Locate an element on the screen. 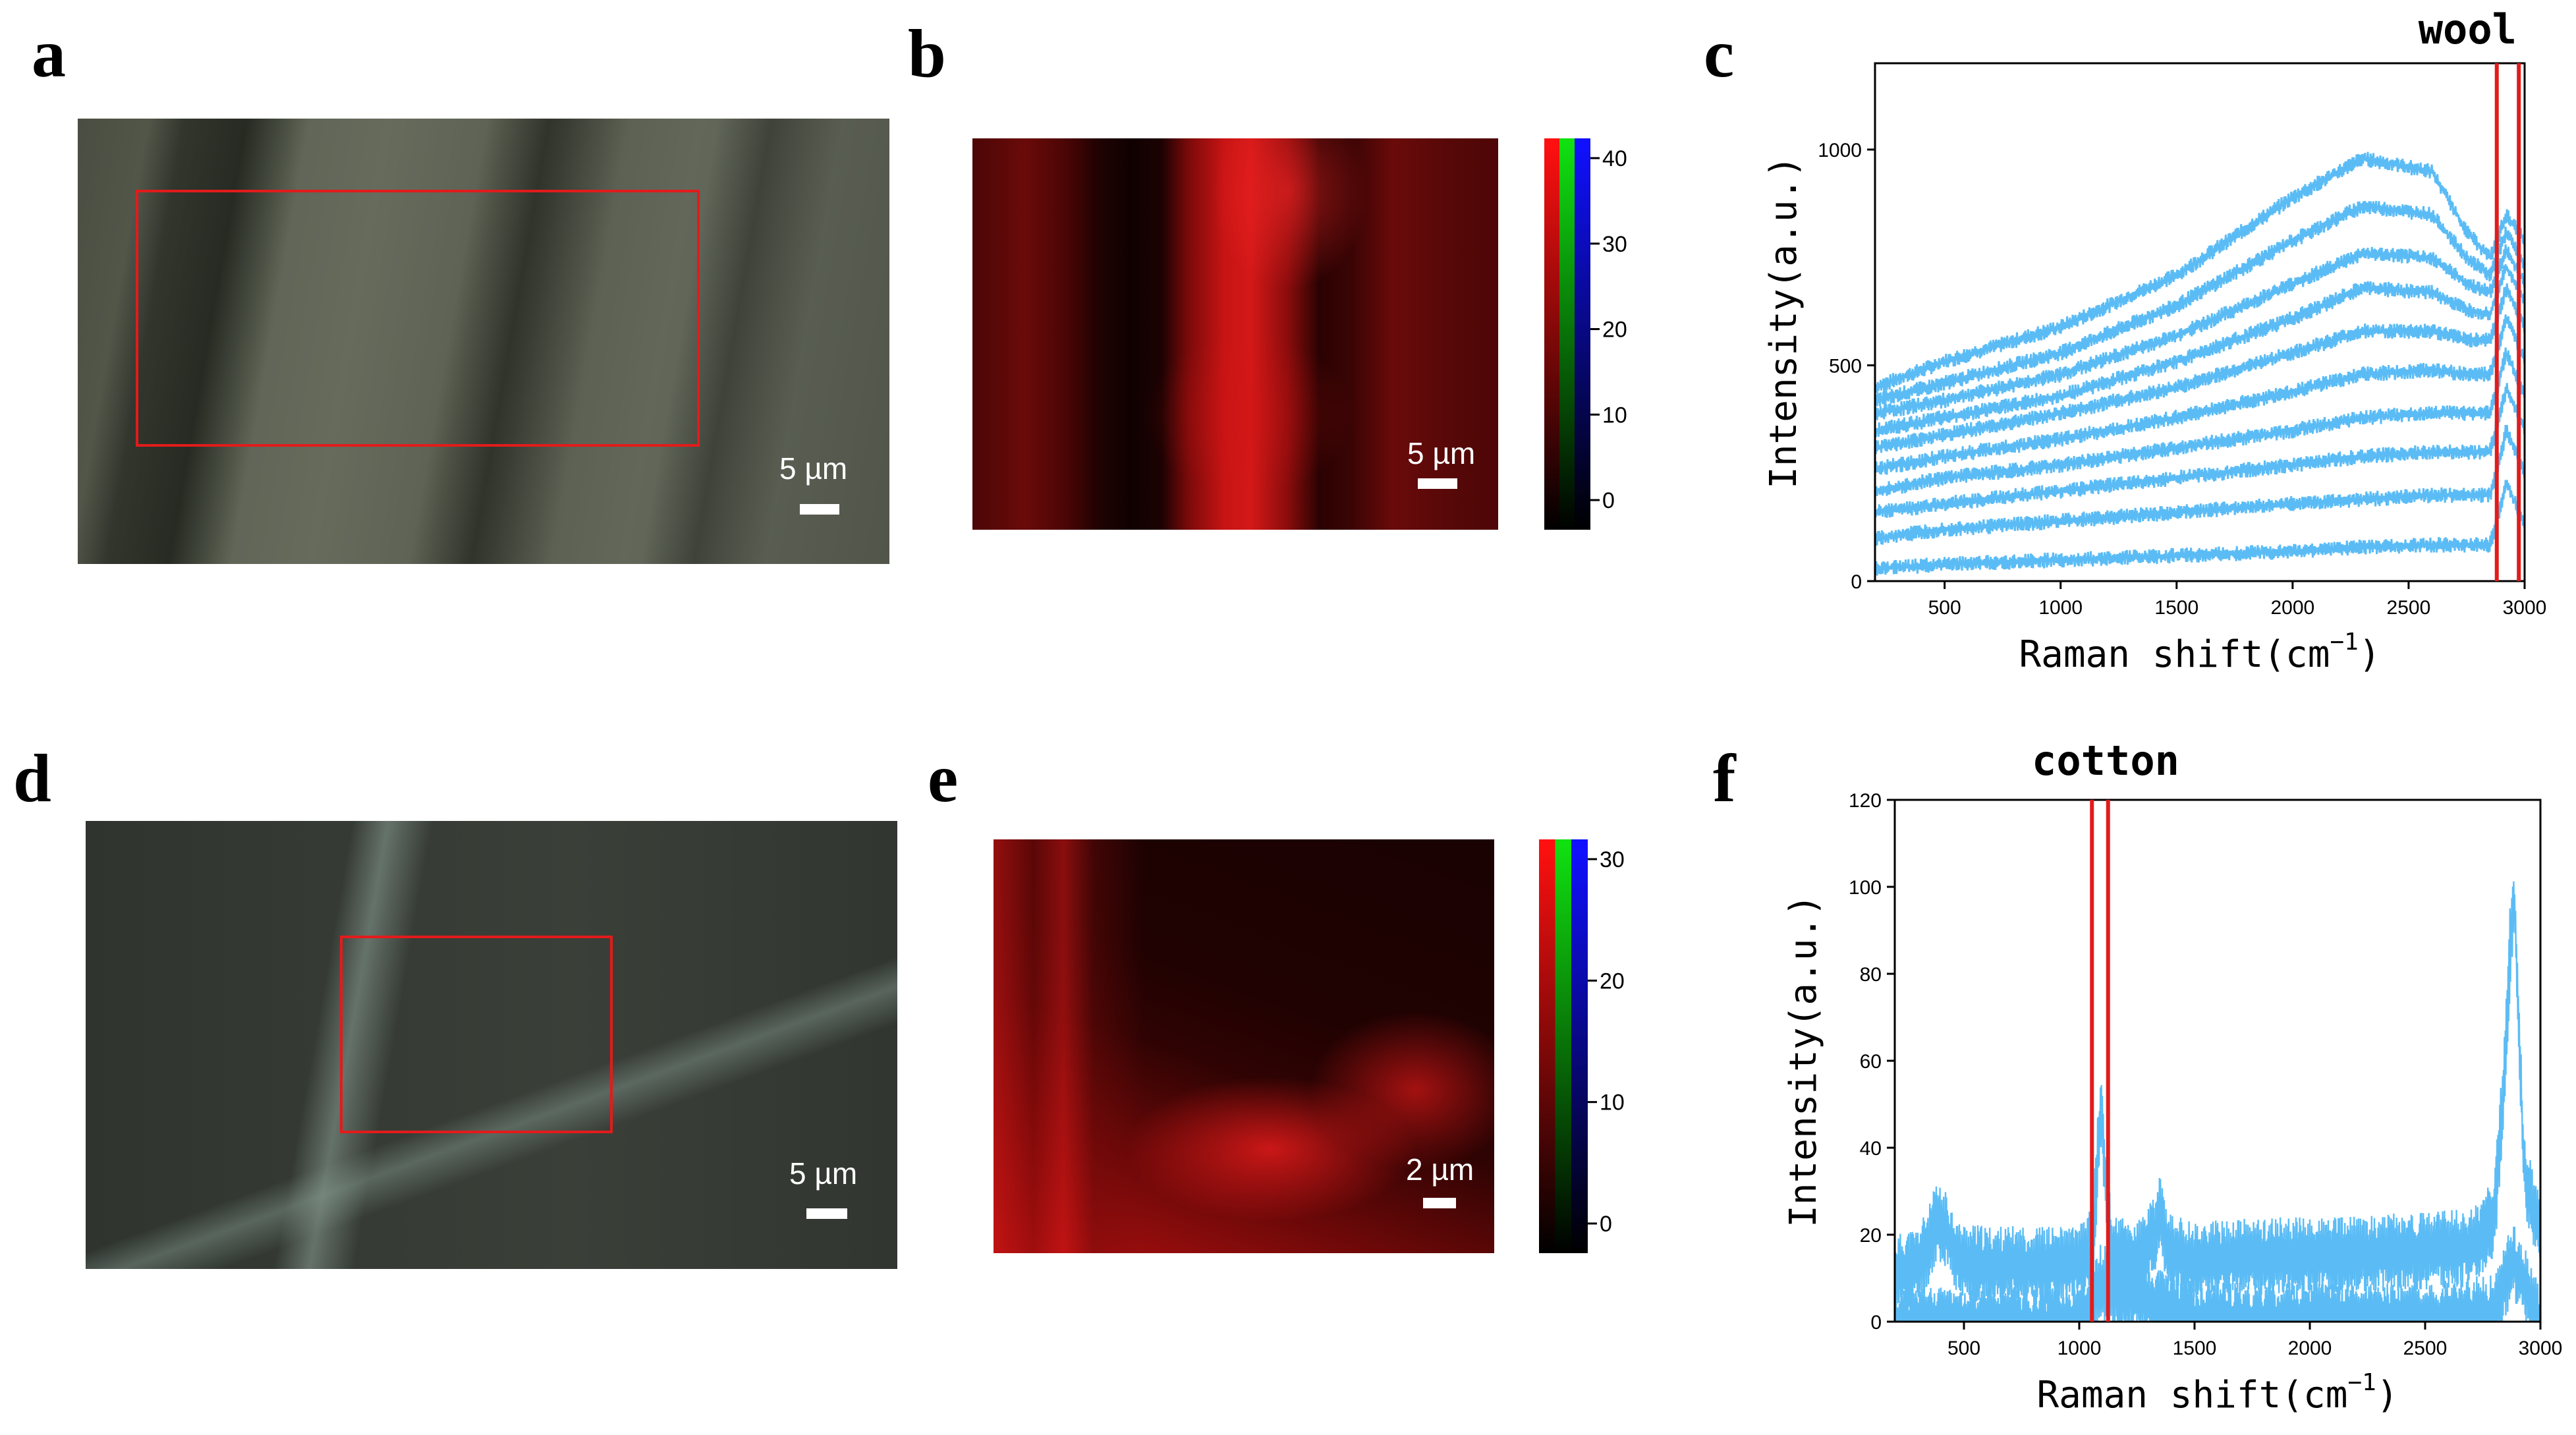 This screenshot has height=1435, width=2576. roi-rectangle-a is located at coordinates (418, 318).